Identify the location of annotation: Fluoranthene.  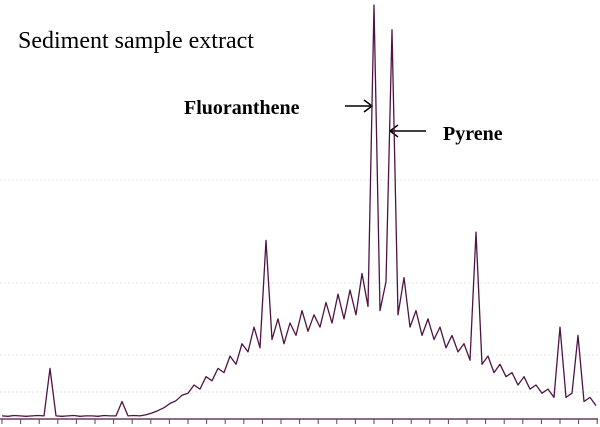
(242, 108).